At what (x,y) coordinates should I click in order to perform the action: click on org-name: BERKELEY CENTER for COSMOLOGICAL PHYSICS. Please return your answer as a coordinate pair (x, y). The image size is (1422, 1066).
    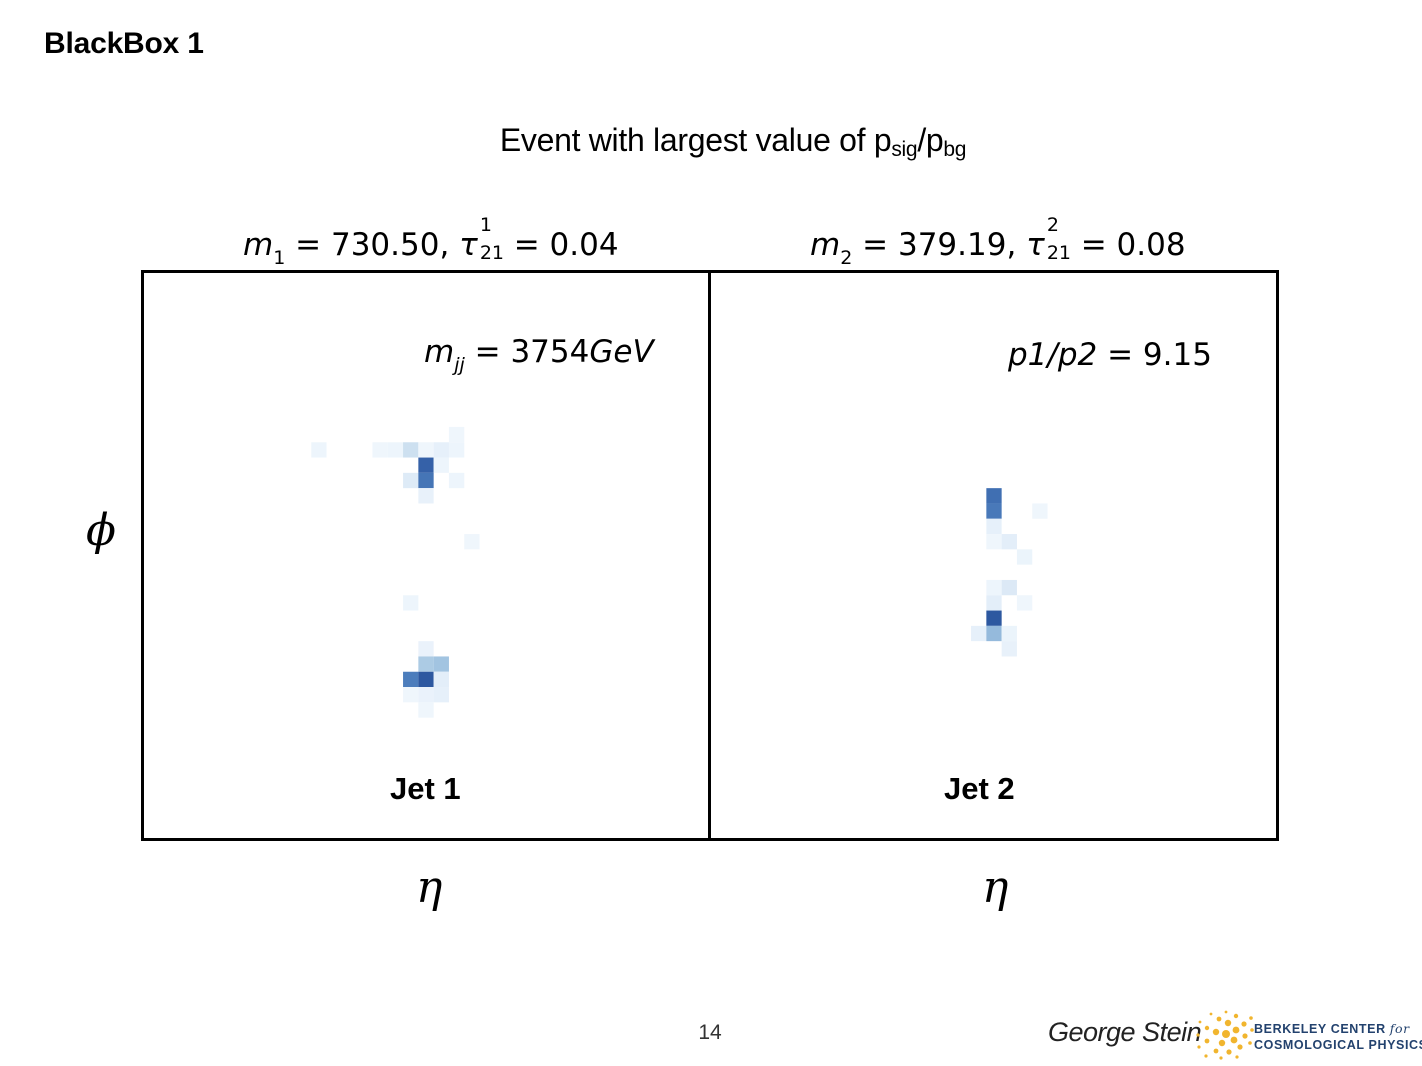
    Looking at the image, I should click on (1338, 1036).